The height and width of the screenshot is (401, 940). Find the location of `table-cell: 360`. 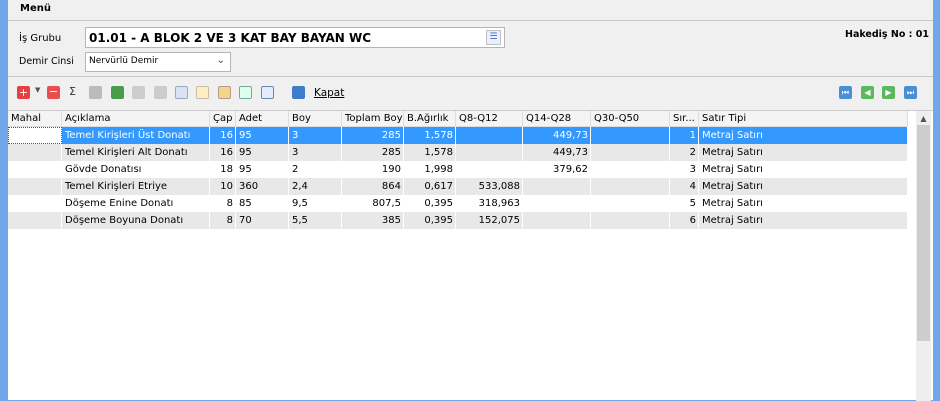

table-cell: 360 is located at coordinates (262, 186).